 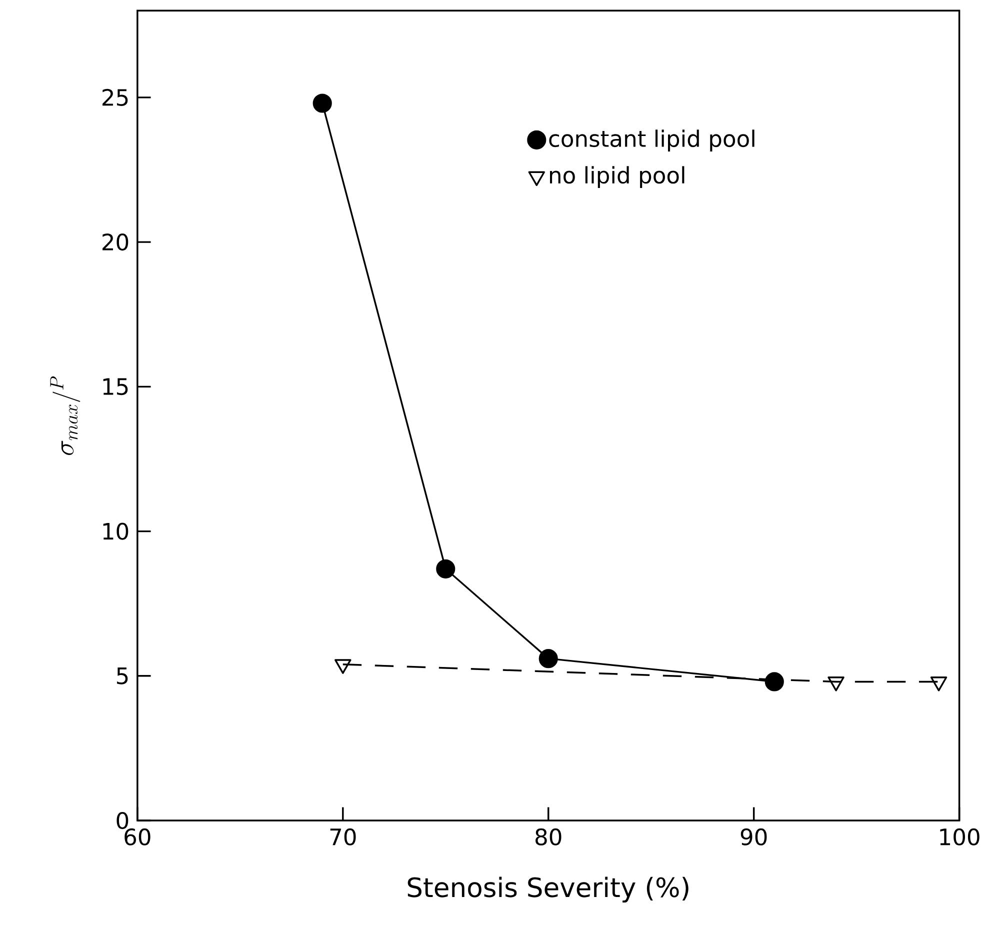 What do you see at coordinates (343, 837) in the screenshot?
I see `x-tick-label: 70` at bounding box center [343, 837].